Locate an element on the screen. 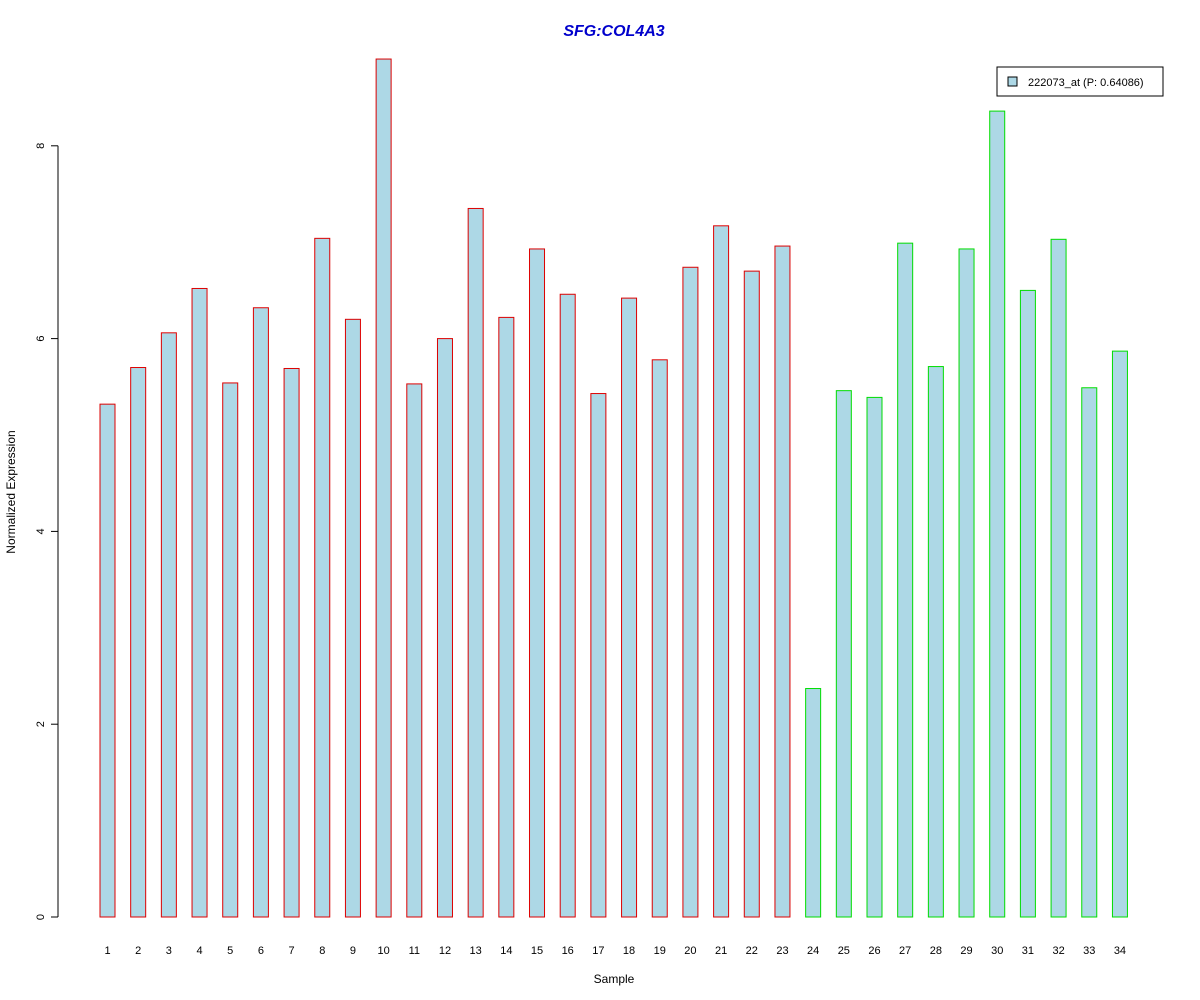 The image size is (1200, 1000). x-tick-label: 3 is located at coordinates (169, 951).